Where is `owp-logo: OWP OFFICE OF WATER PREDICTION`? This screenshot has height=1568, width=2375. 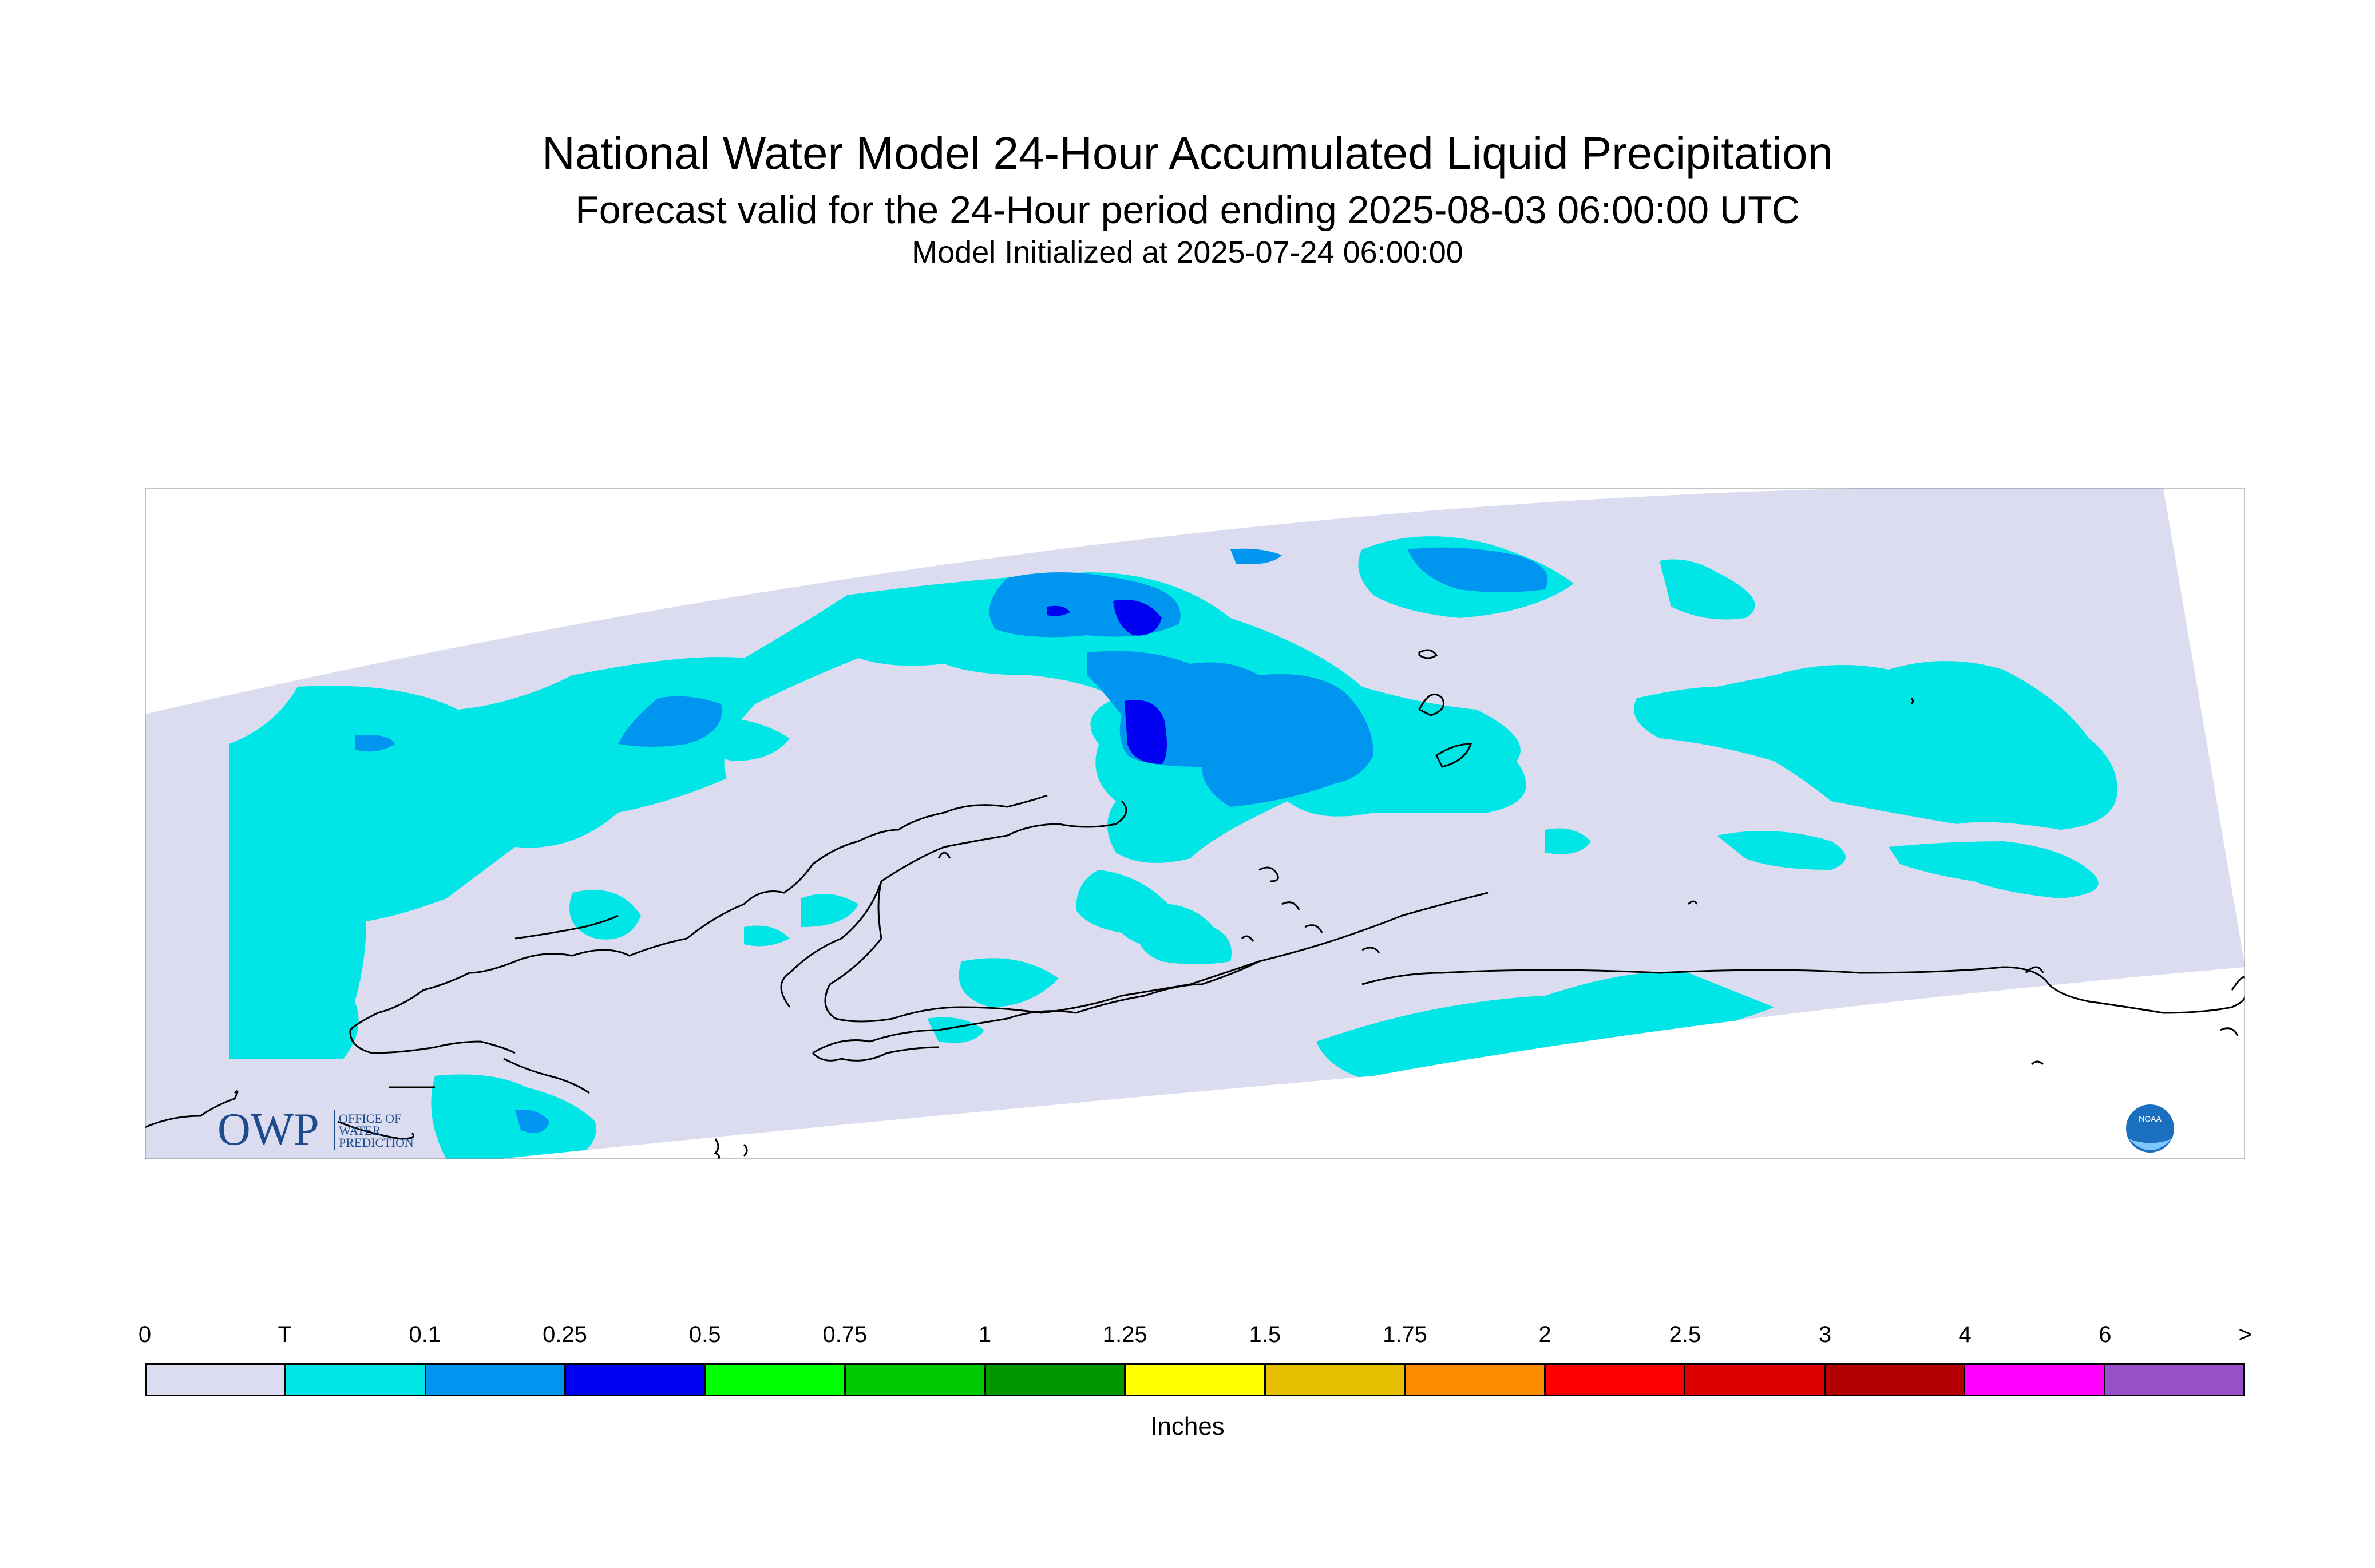
owp-logo: OWP OFFICE OF WATER PREDICTION is located at coordinates (315, 1129).